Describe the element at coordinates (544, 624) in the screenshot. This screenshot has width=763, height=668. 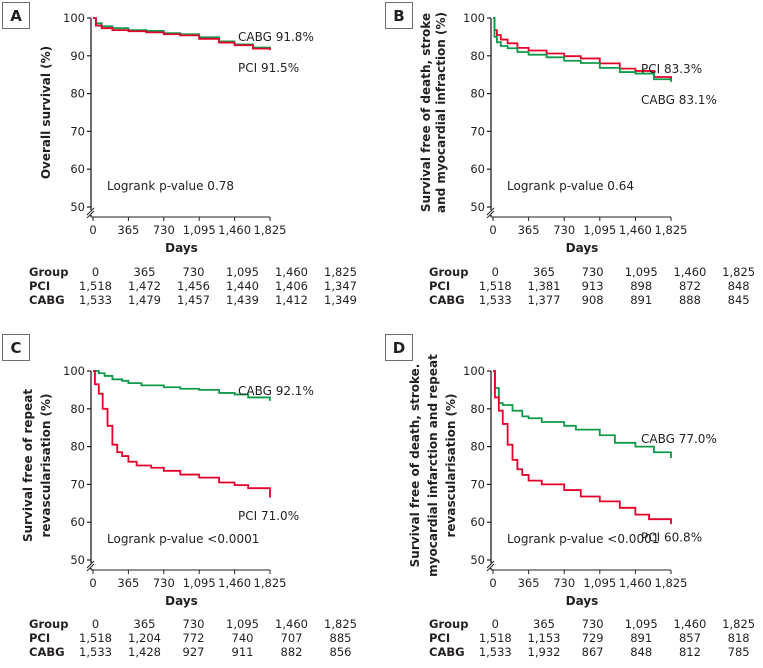
I see `risk-header-day: 365` at that location.